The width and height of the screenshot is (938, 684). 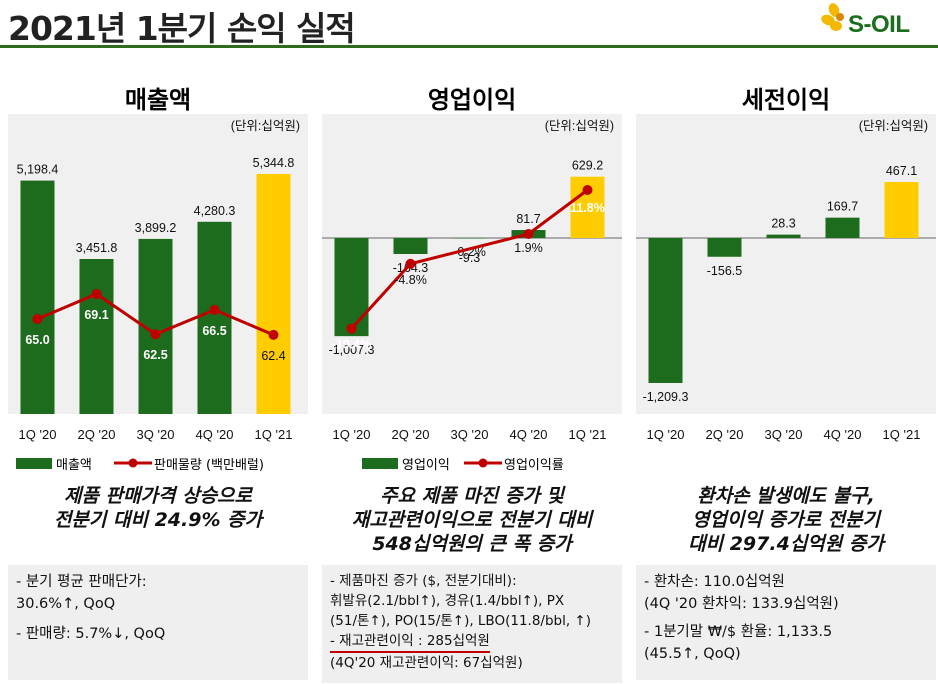 I want to click on panel-title: 매출액, so click(x=158, y=100).